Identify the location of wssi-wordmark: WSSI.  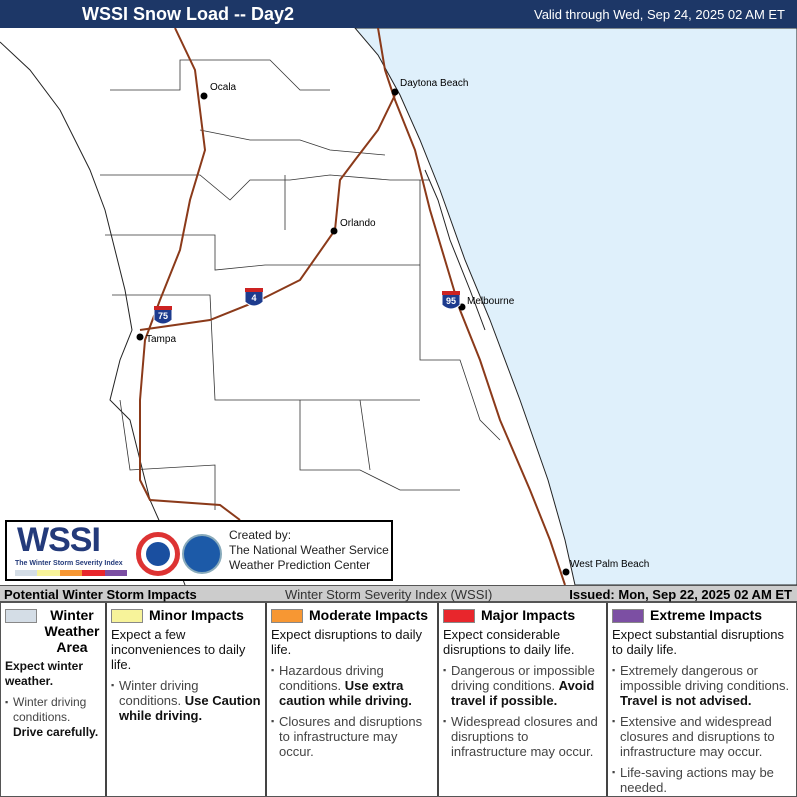
(59, 540).